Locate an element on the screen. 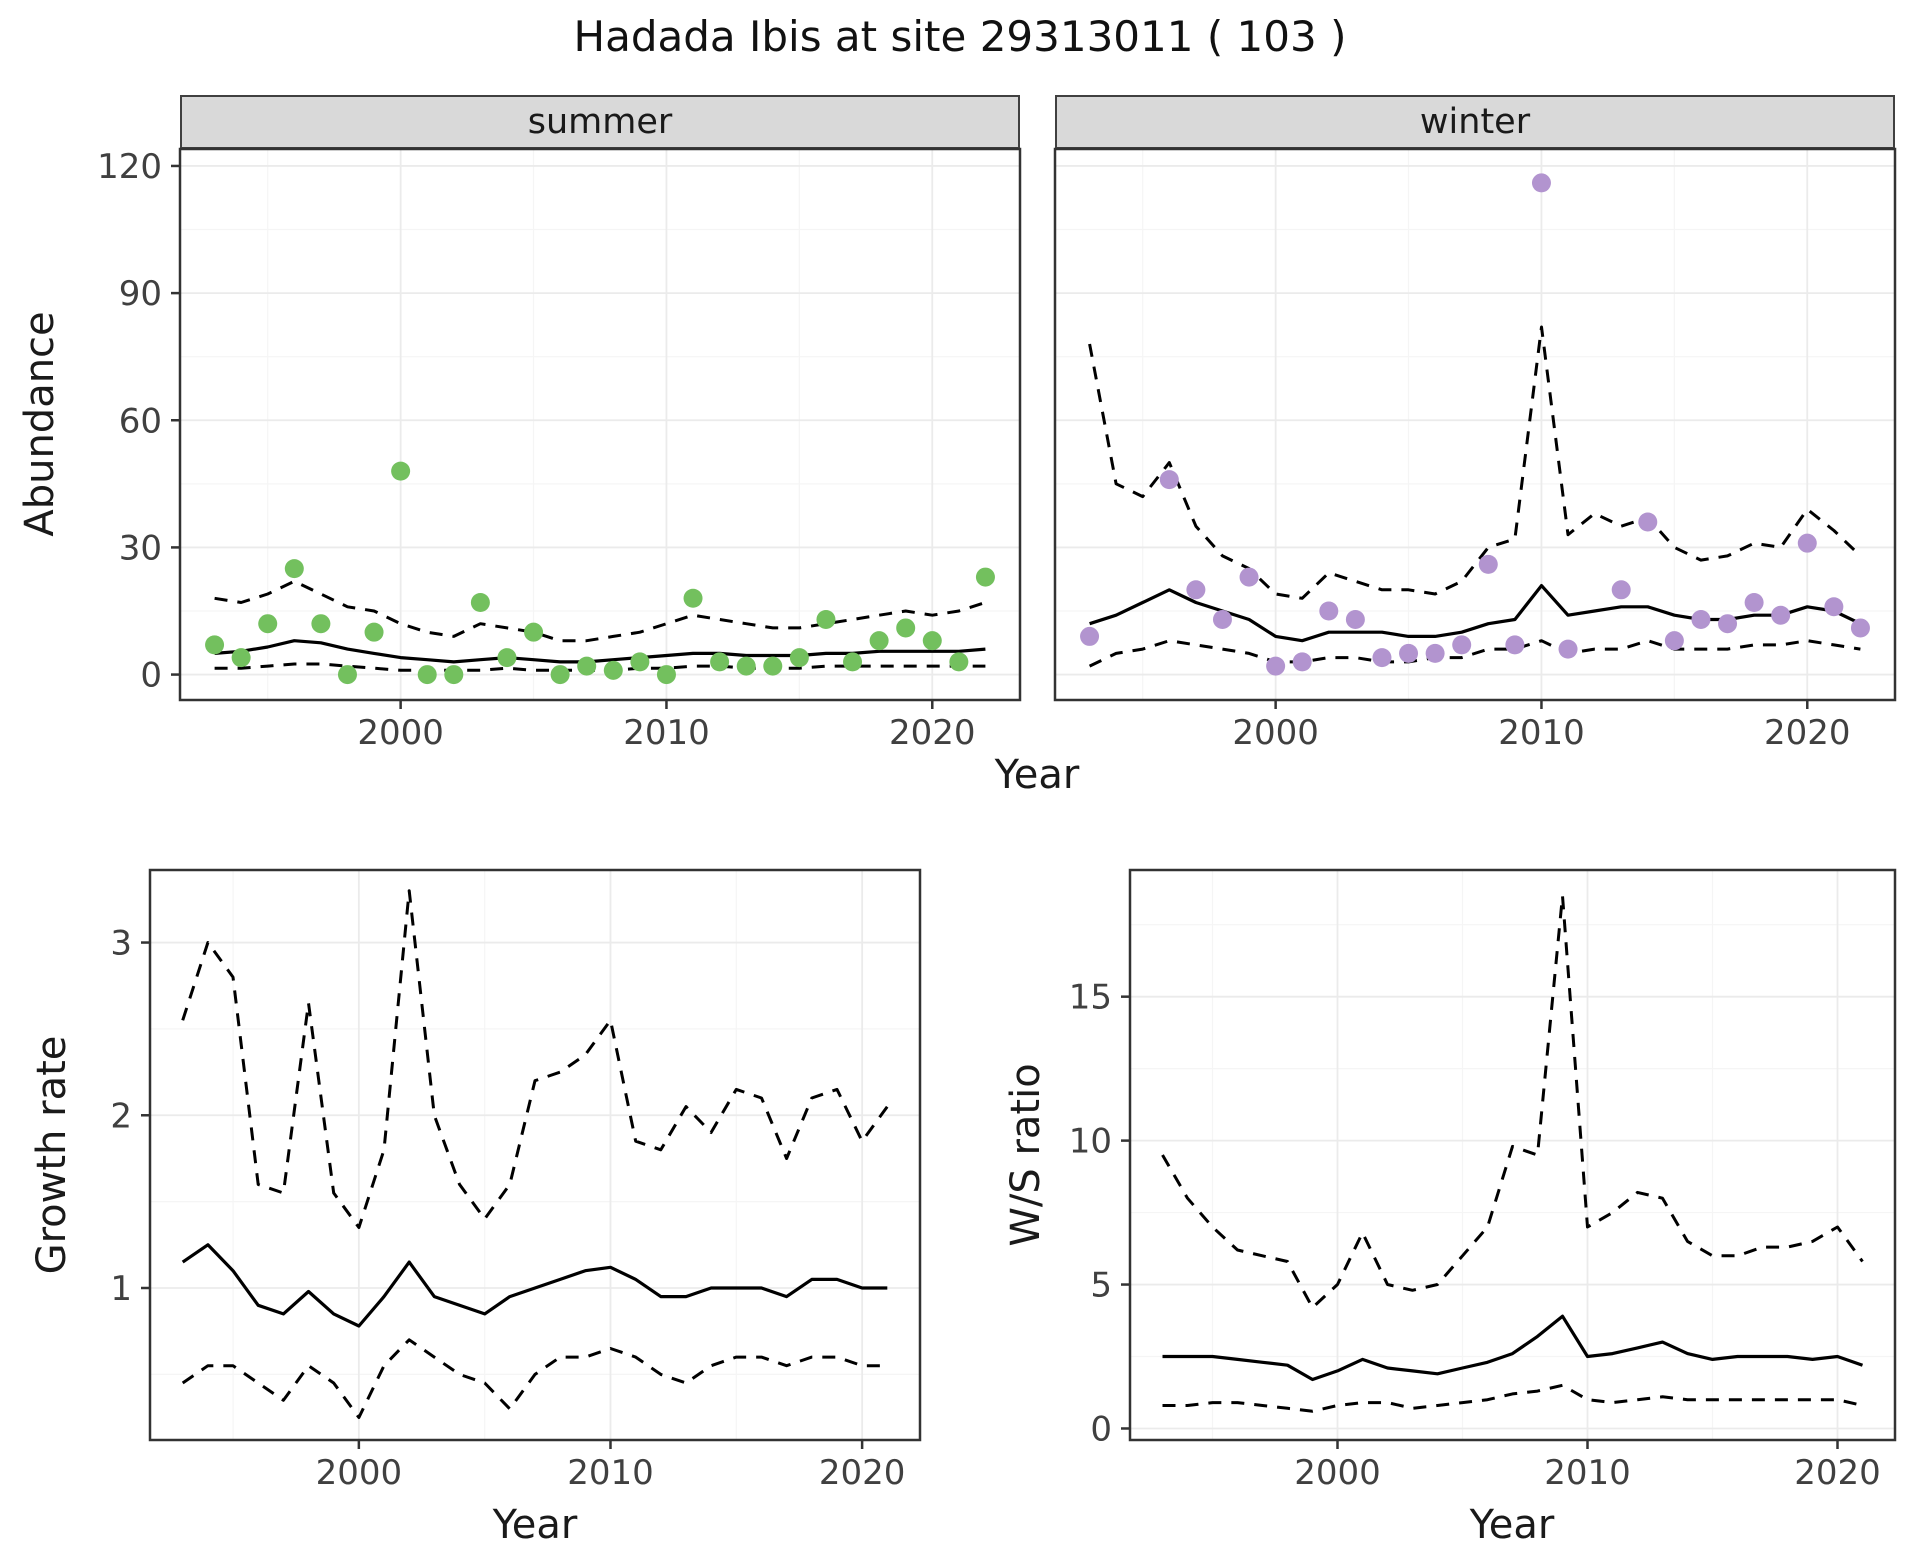 This screenshot has width=1920, height=1560. ws-ratio-axis-title: W/S ratio is located at coordinates (1026, 1155).